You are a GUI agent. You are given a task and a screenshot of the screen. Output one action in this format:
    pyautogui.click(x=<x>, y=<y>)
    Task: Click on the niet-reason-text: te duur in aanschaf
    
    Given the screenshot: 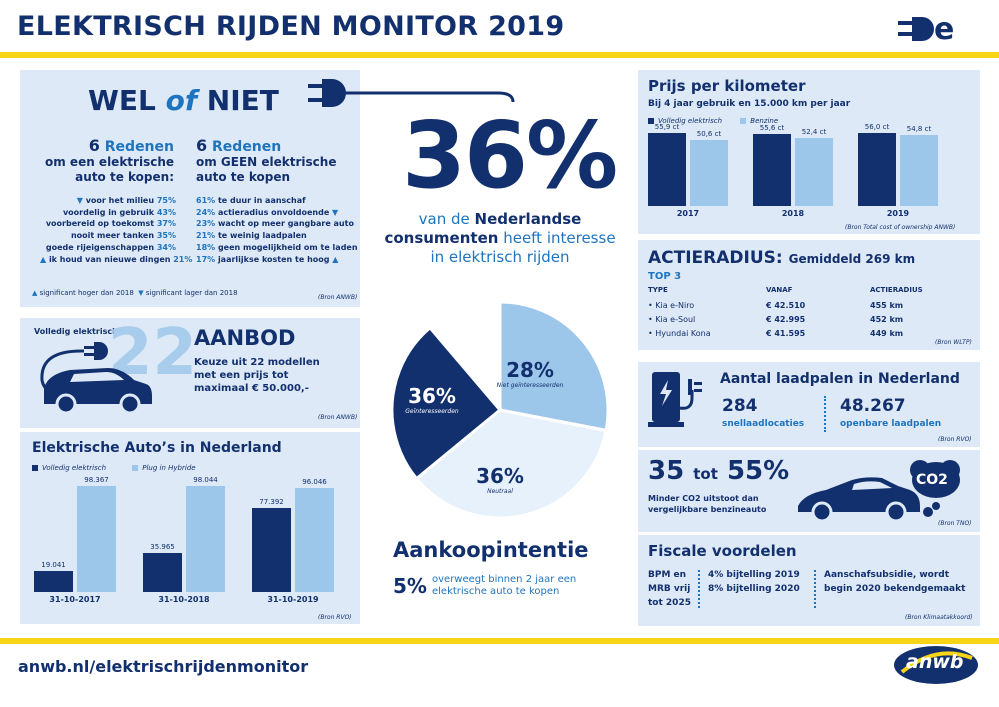 What is the action you would take?
    pyautogui.click(x=261, y=200)
    